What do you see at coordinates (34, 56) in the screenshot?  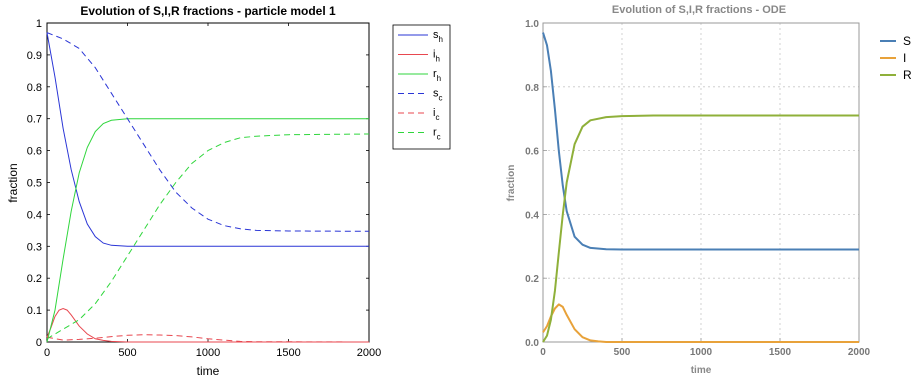 I see `y-tick-label: 0.9` at bounding box center [34, 56].